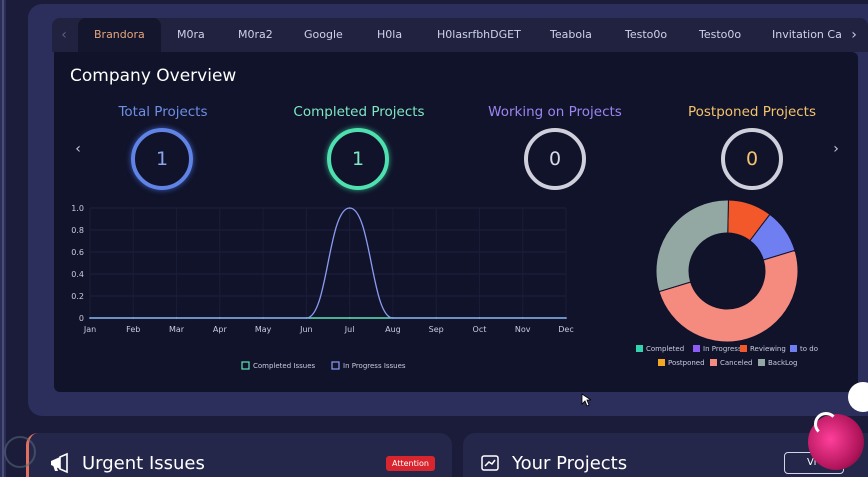 Image resolution: width=868 pixels, height=477 pixels. I want to click on megaphone-icon, so click(59, 463).